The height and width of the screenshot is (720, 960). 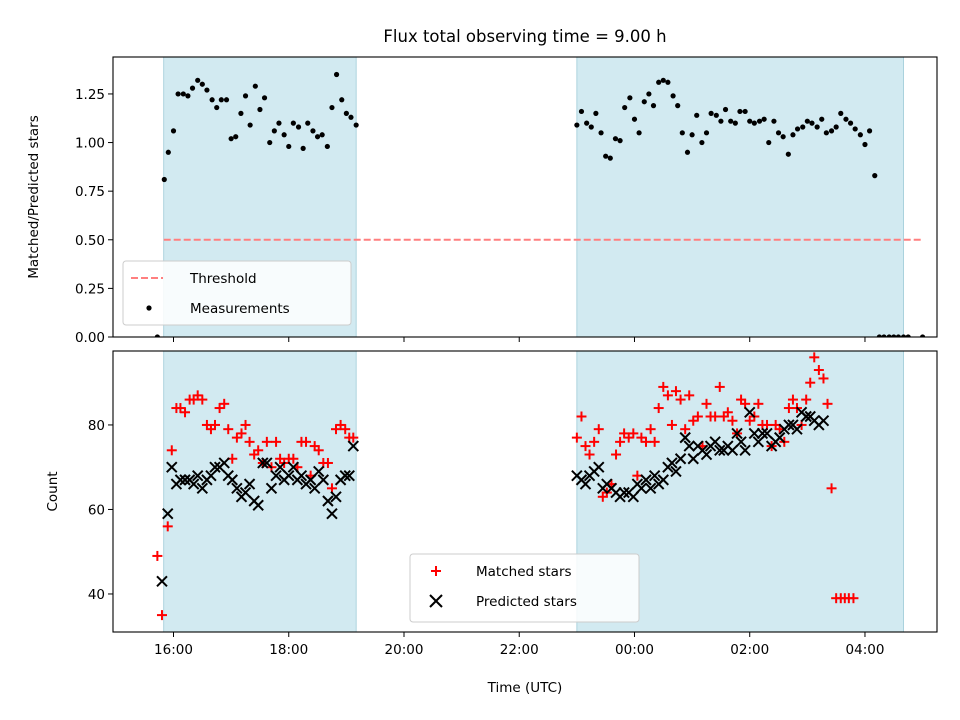 I want to click on y-tick-label: 0.75, so click(x=90, y=192).